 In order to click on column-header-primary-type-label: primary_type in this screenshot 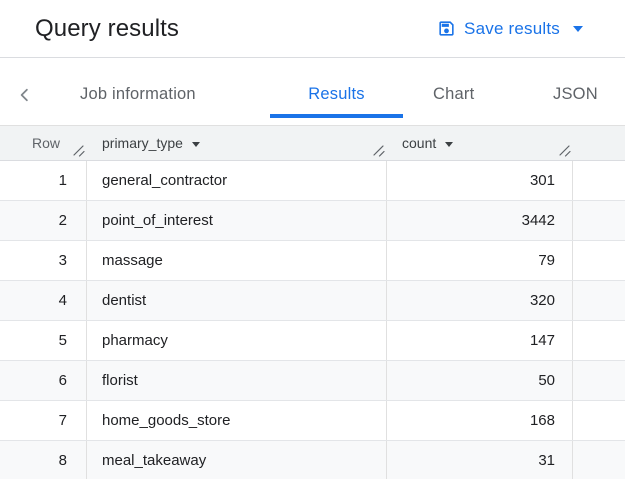, I will do `click(142, 143)`.